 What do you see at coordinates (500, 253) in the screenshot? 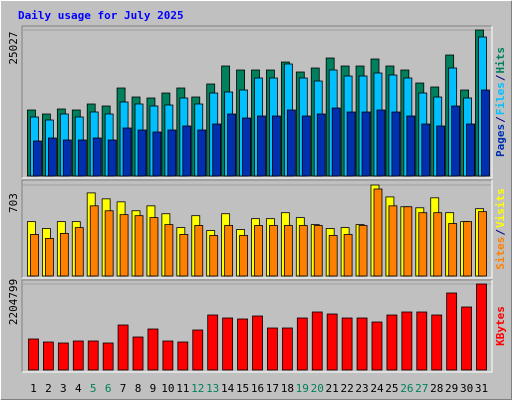
I see `legend-entry: Sites` at bounding box center [500, 253].